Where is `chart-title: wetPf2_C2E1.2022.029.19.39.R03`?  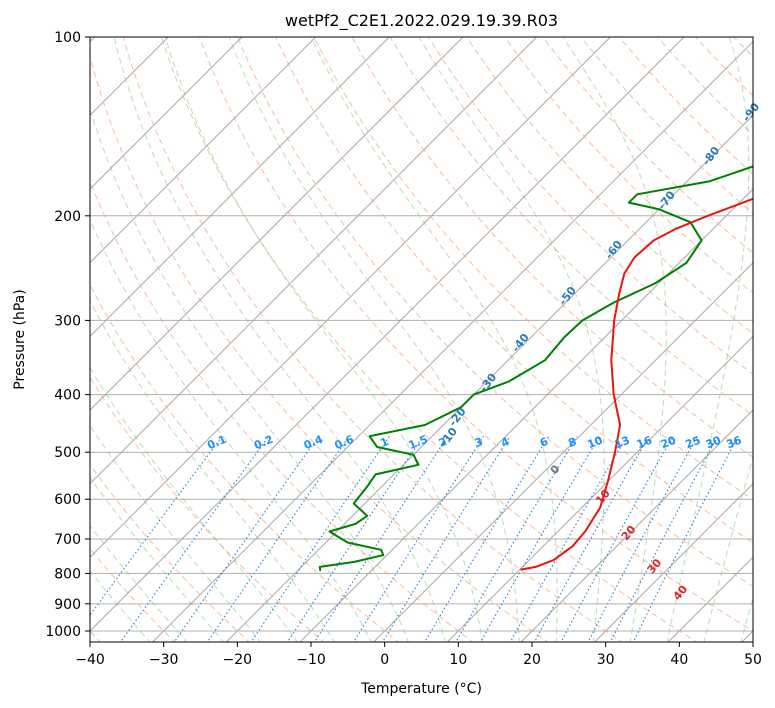
chart-title: wetPf2_C2E1.2022.029.19.39.R03 is located at coordinates (421, 21).